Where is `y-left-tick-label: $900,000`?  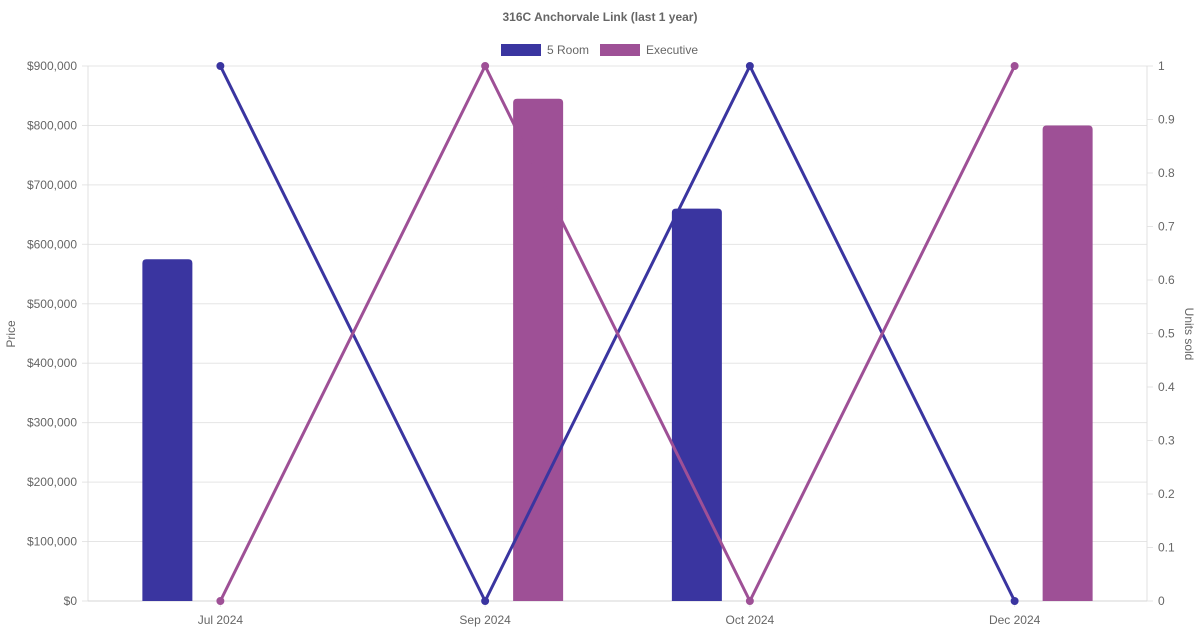
y-left-tick-label: $900,000 is located at coordinates (52, 66).